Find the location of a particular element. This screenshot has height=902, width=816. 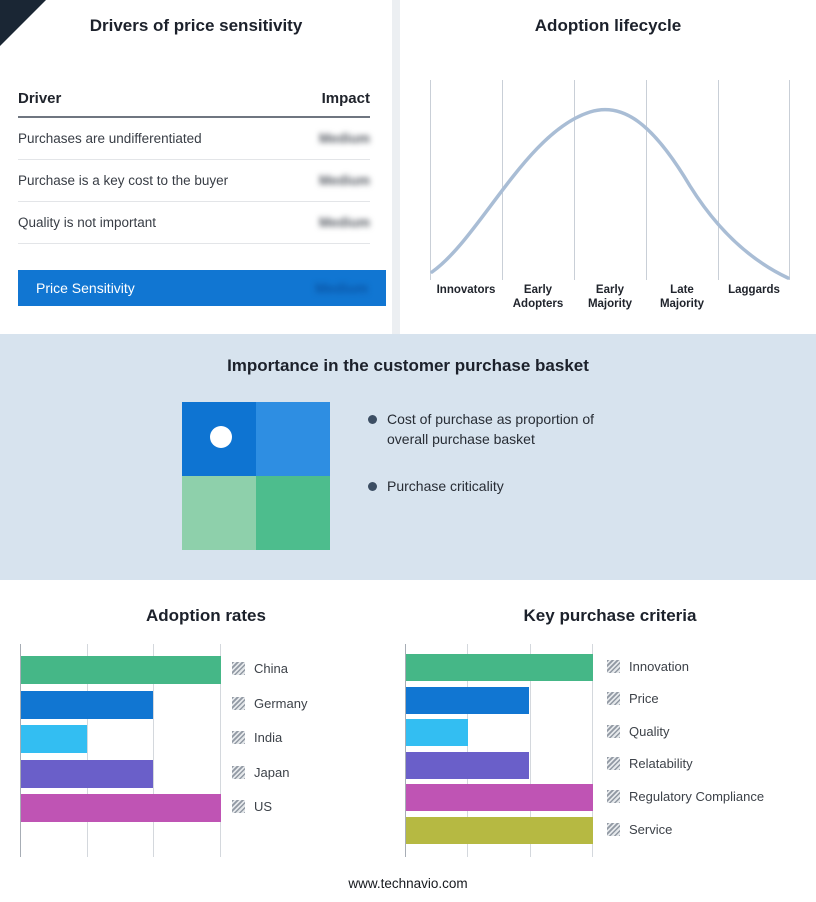

legend-label: Service is located at coordinates (651, 829).